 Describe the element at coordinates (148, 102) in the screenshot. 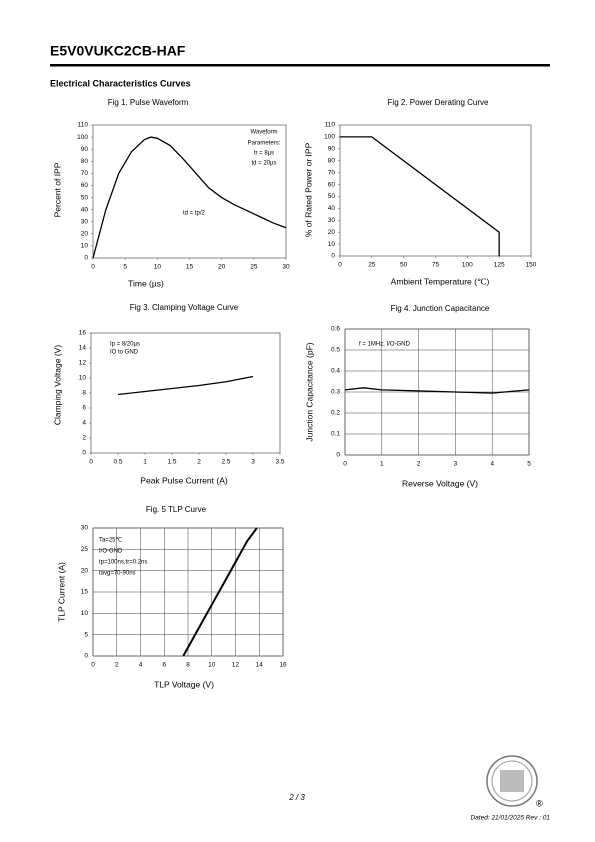

I see `chart-title: Fig 1. Pulse Waveform` at that location.